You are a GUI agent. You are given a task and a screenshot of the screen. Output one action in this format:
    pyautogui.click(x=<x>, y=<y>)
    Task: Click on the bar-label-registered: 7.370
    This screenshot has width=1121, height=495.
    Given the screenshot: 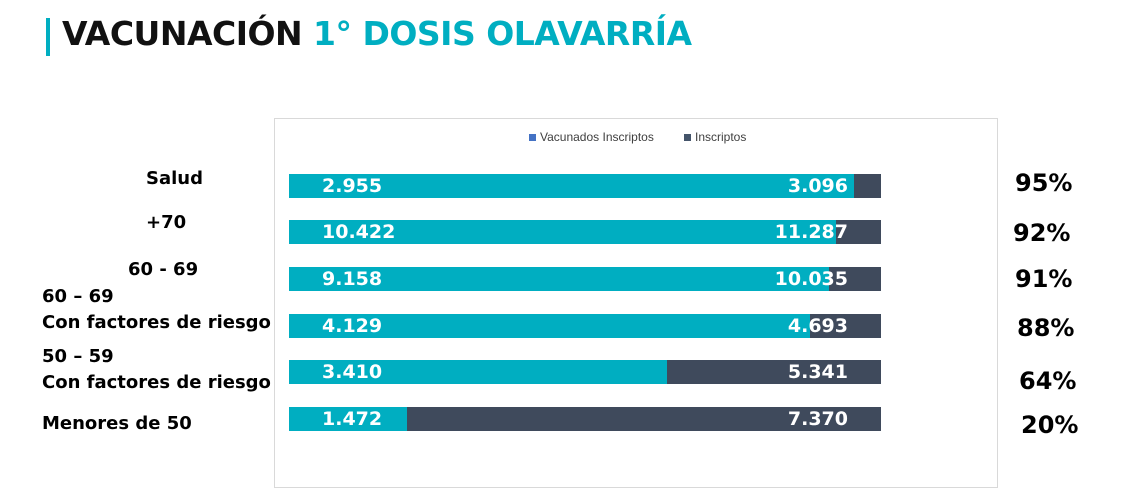 What is the action you would take?
    pyautogui.click(x=817, y=419)
    